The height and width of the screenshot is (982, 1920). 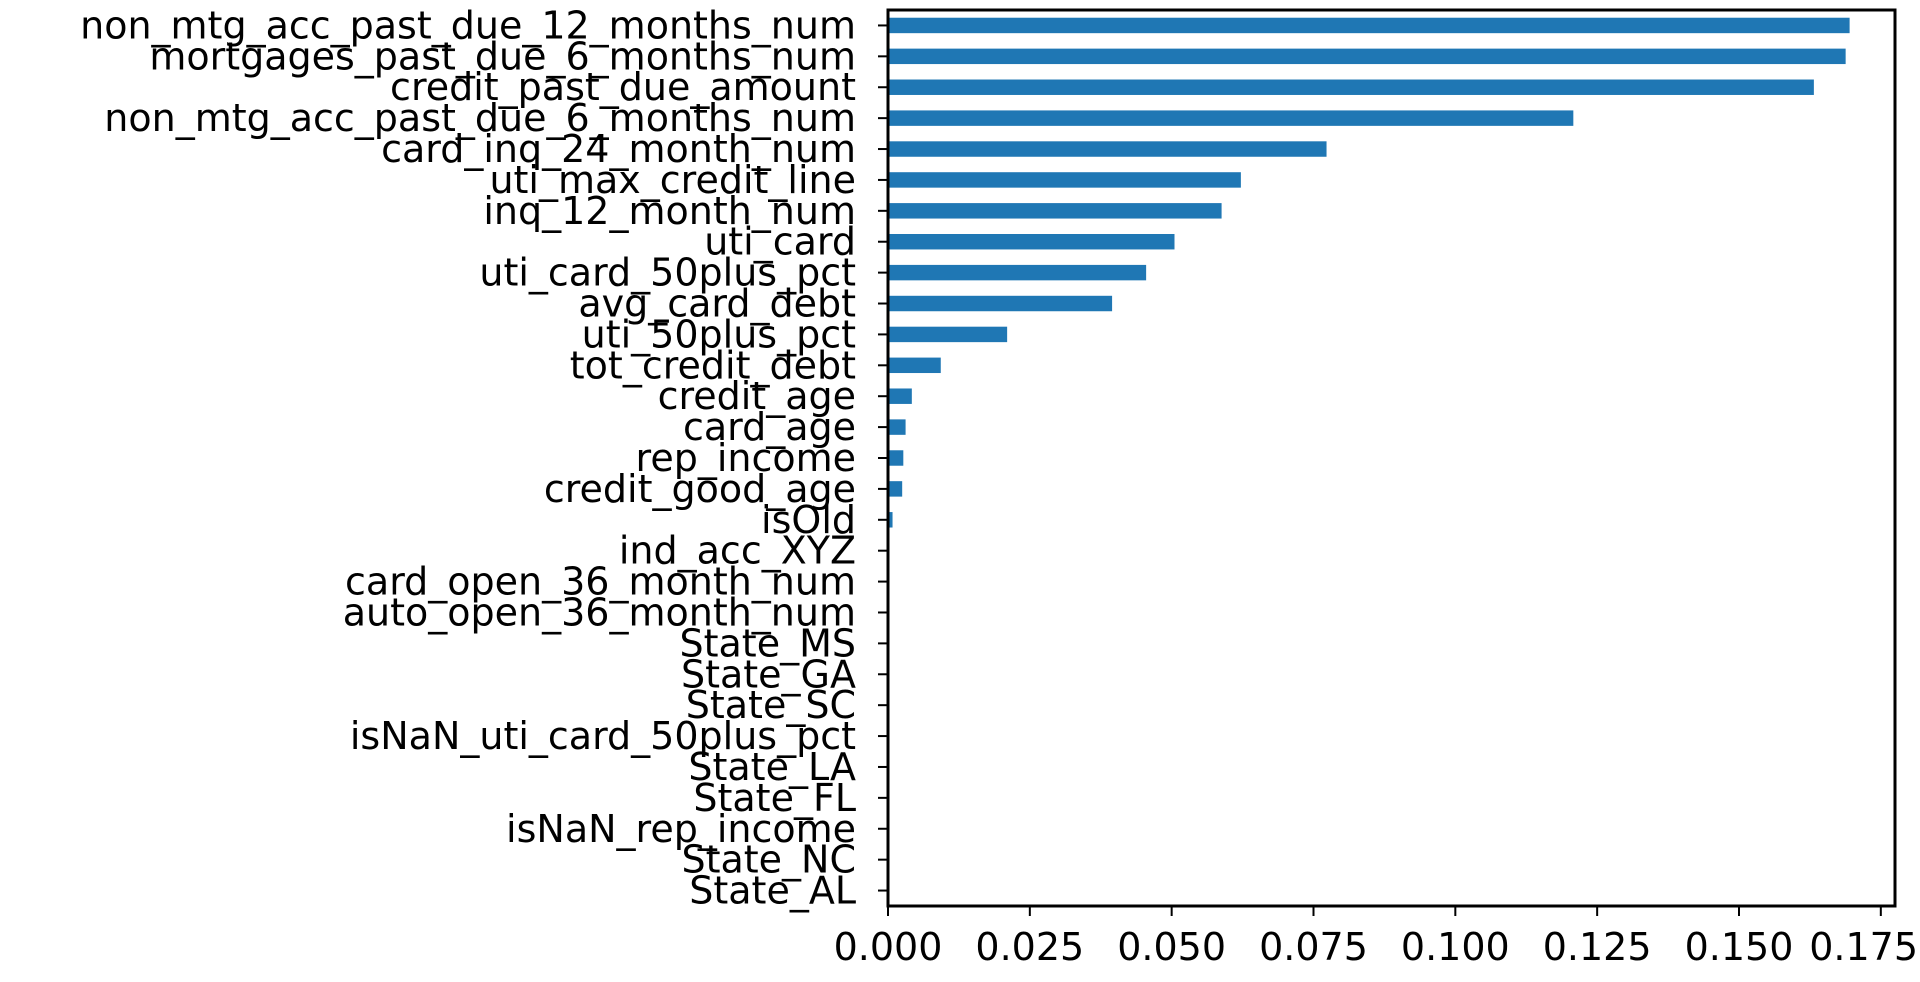 I want to click on y-tick-label: card_open_36_month_num, so click(x=600, y=582).